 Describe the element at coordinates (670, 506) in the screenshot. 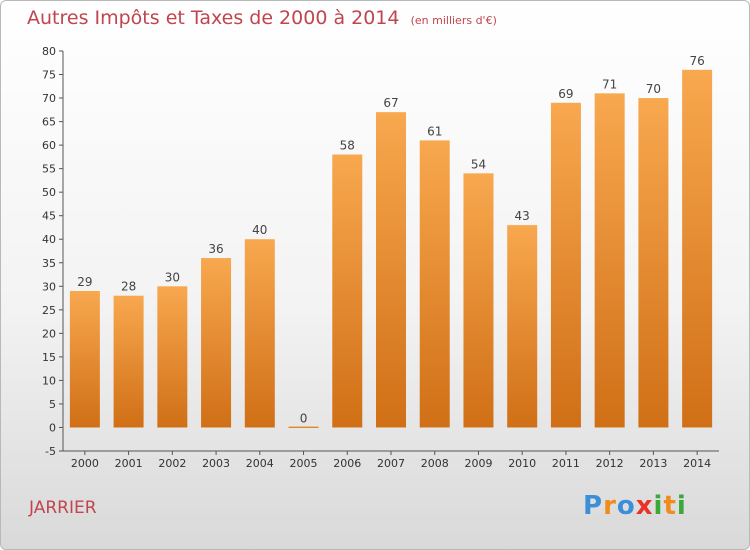

I see `logo-letter: t` at that location.